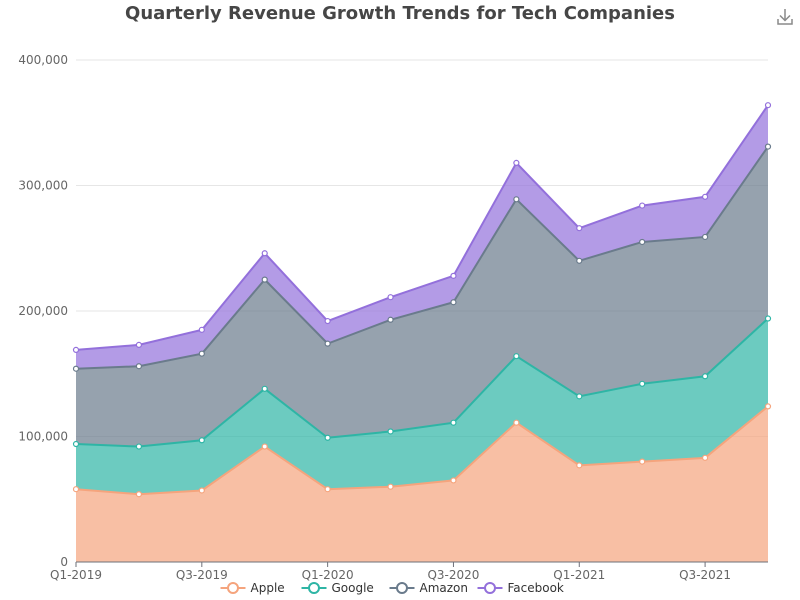 The image size is (800, 600). I want to click on x-tick-label: Q3-2021, so click(705, 575).